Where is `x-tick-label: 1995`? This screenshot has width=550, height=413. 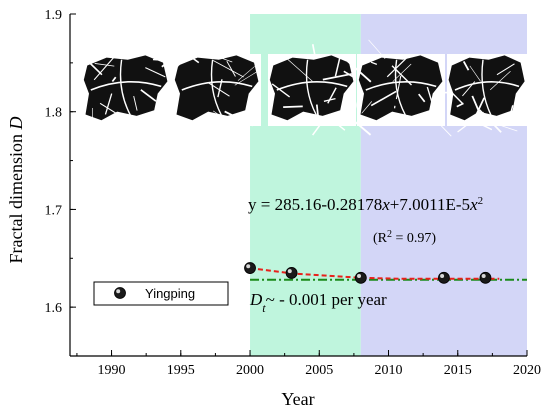
x-tick-label: 1995 is located at coordinates (181, 370).